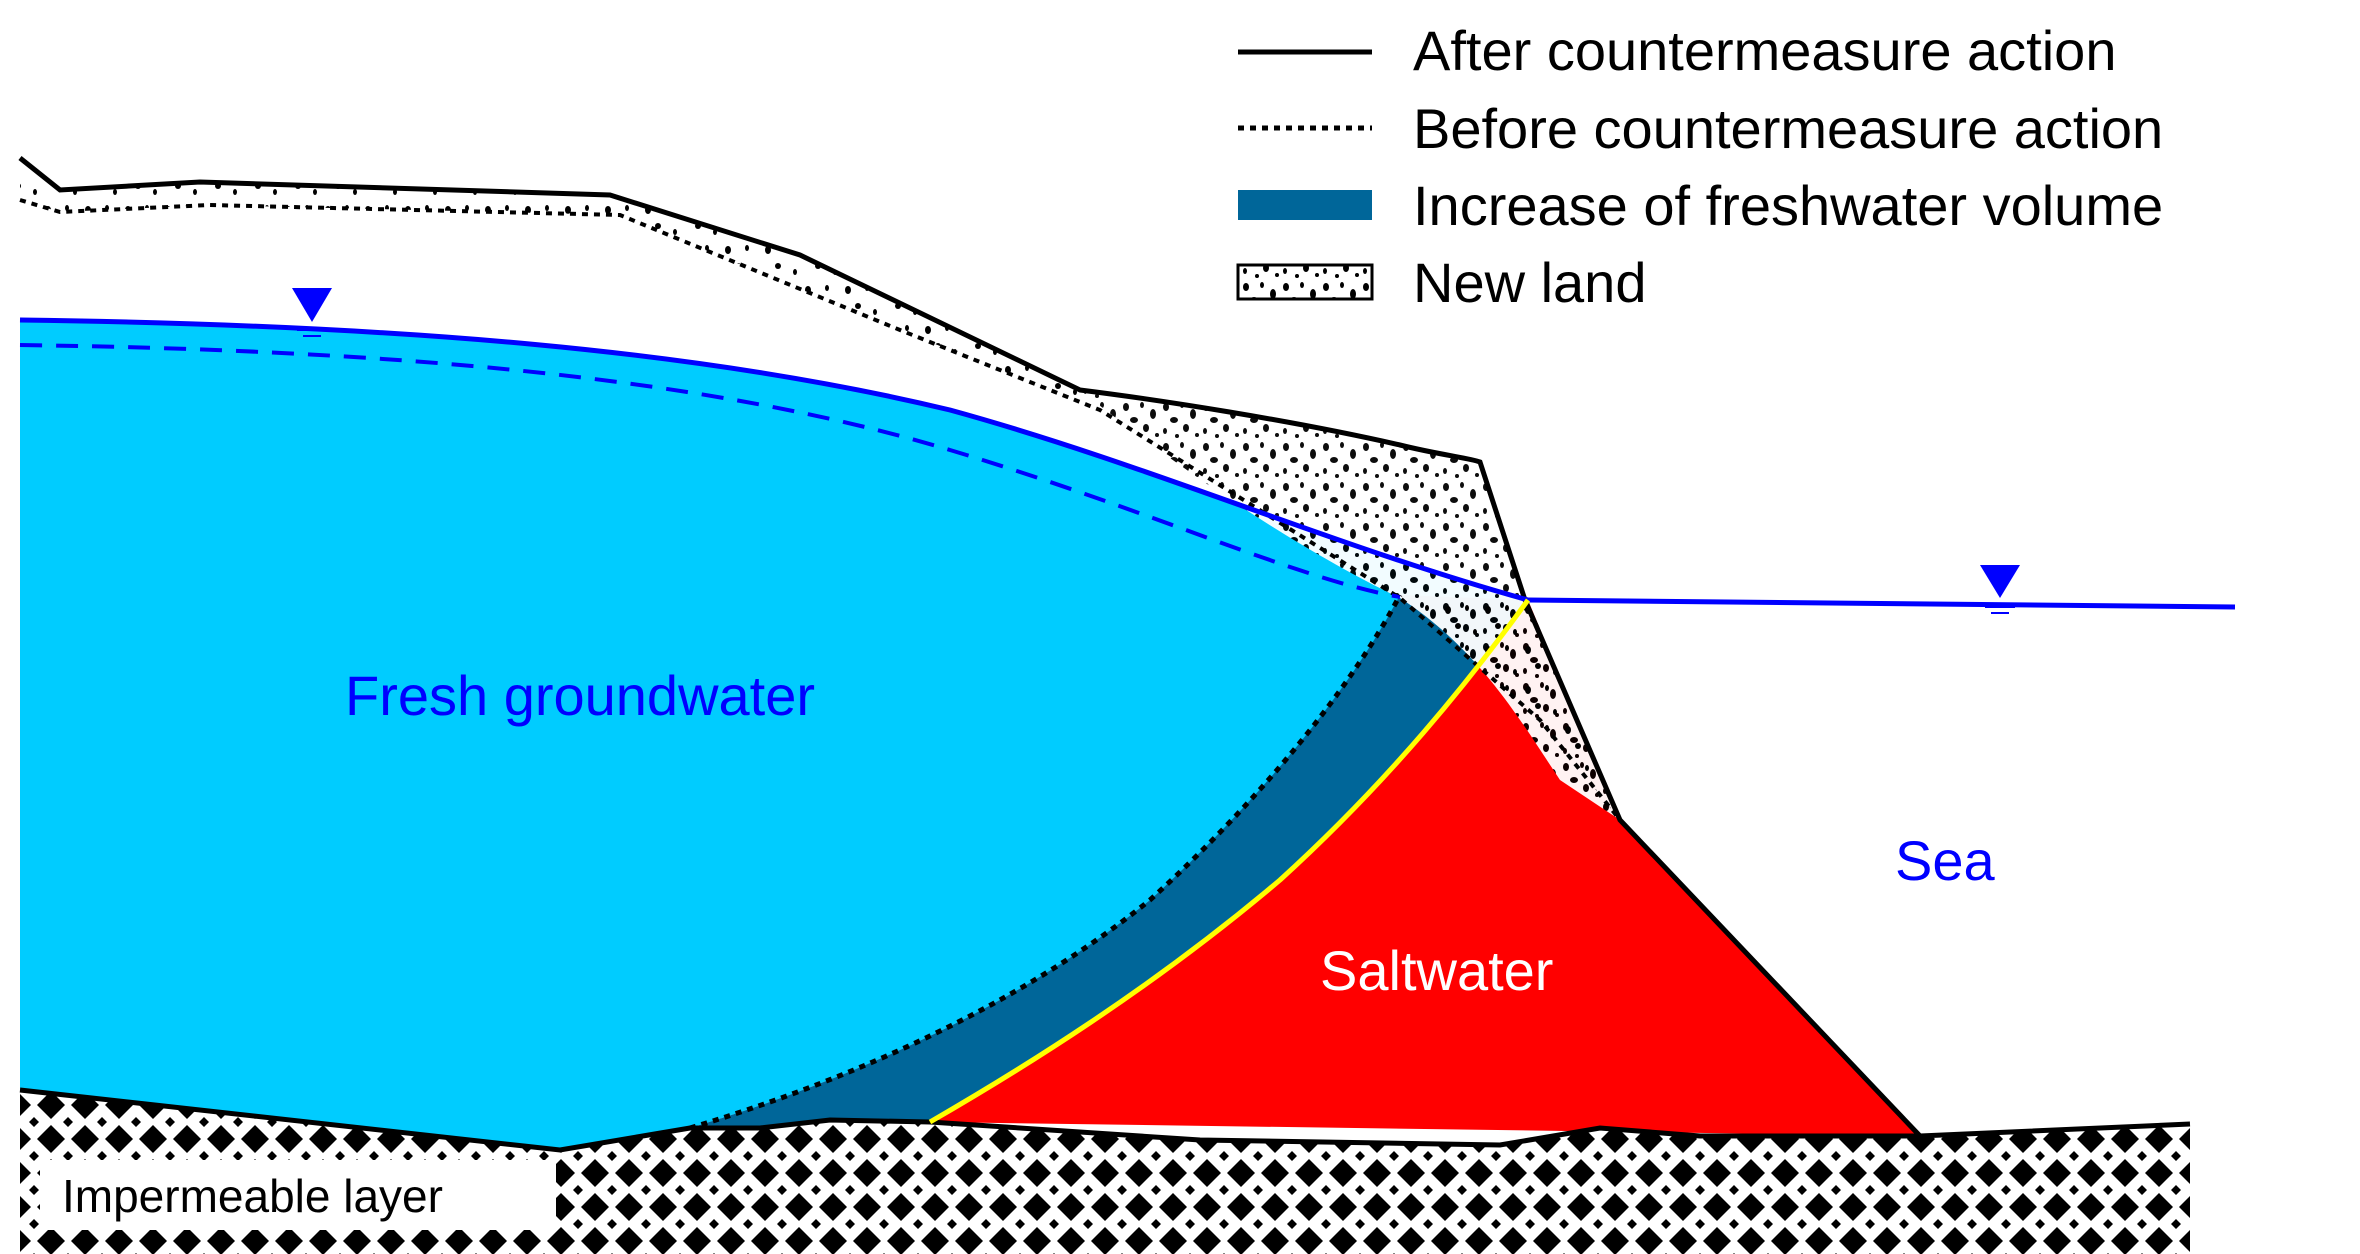 The width and height of the screenshot is (2360, 1254). I want to click on sea-level-line, so click(1881, 603).